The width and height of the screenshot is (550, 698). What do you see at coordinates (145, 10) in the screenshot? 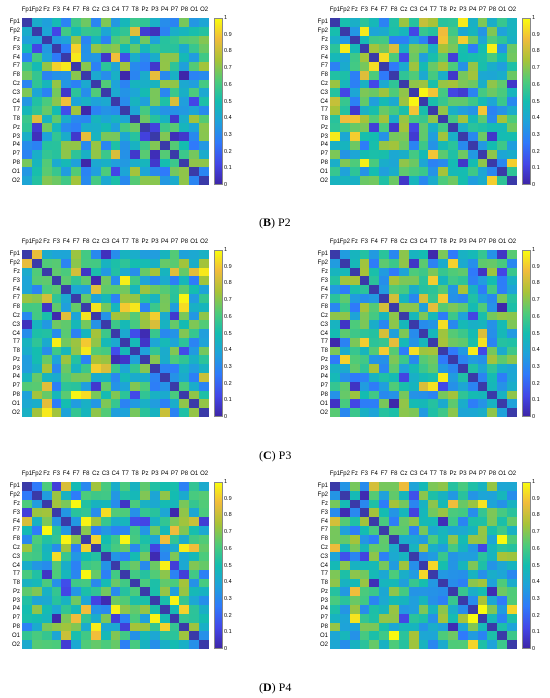
I see `x-tick-label: Pz` at bounding box center [145, 10].